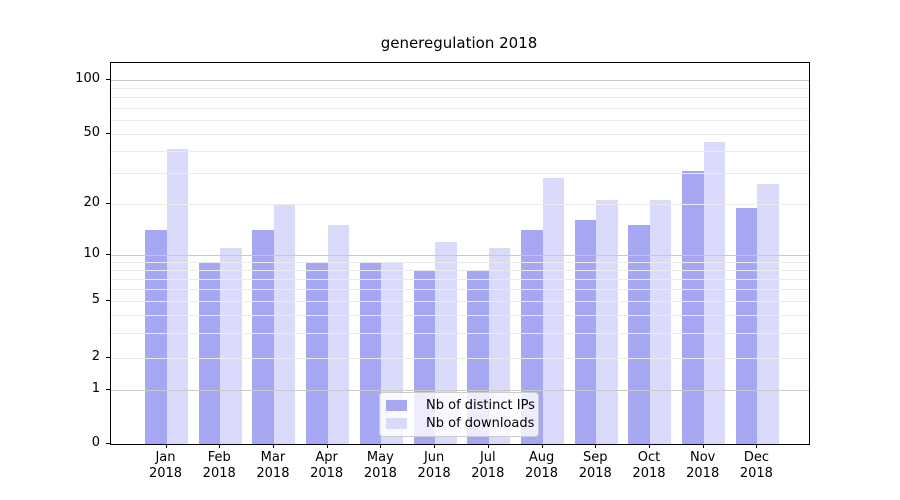 The image size is (900, 500). Describe the element at coordinates (435, 446) in the screenshot. I see `x-tick-mark-jun` at that location.